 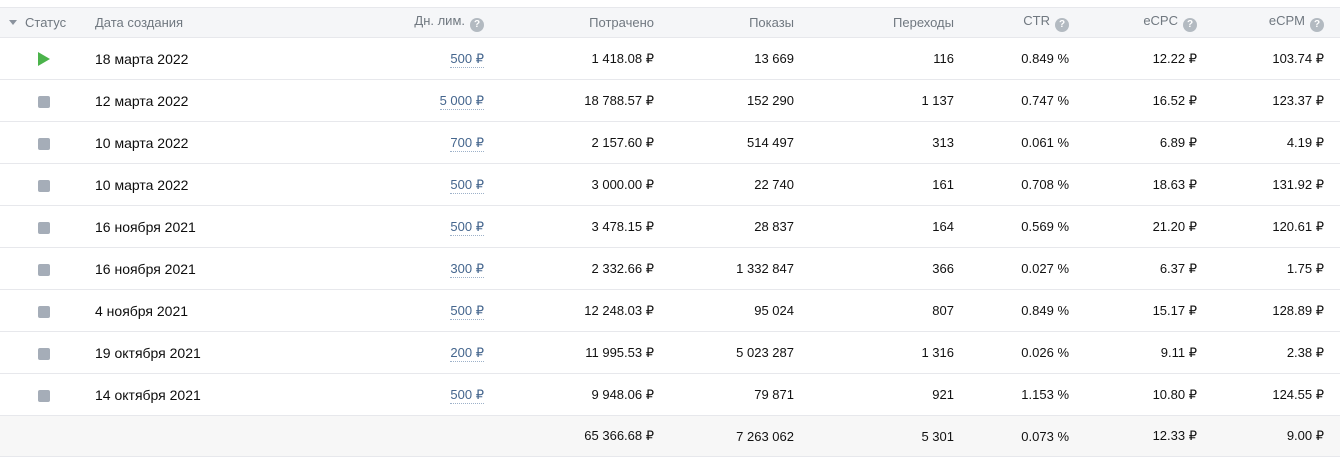 What do you see at coordinates (242, 100) in the screenshot?
I see `campaign-created-date: 12 марта 2022` at bounding box center [242, 100].